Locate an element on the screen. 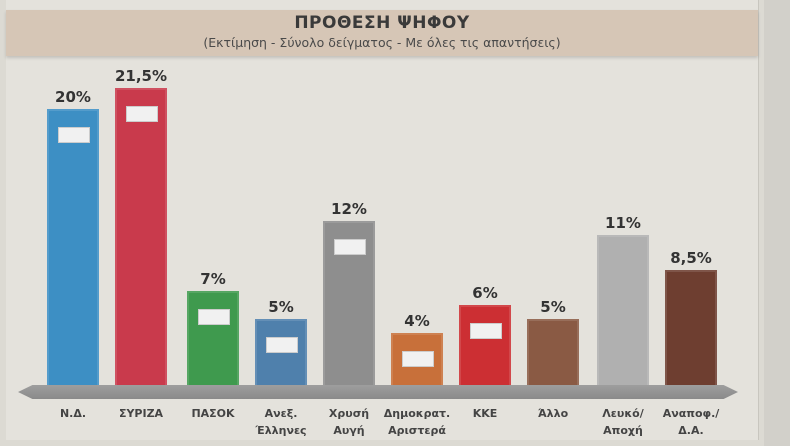 The width and height of the screenshot is (790, 446). category-label-line2: Έλληνες is located at coordinates (281, 430).